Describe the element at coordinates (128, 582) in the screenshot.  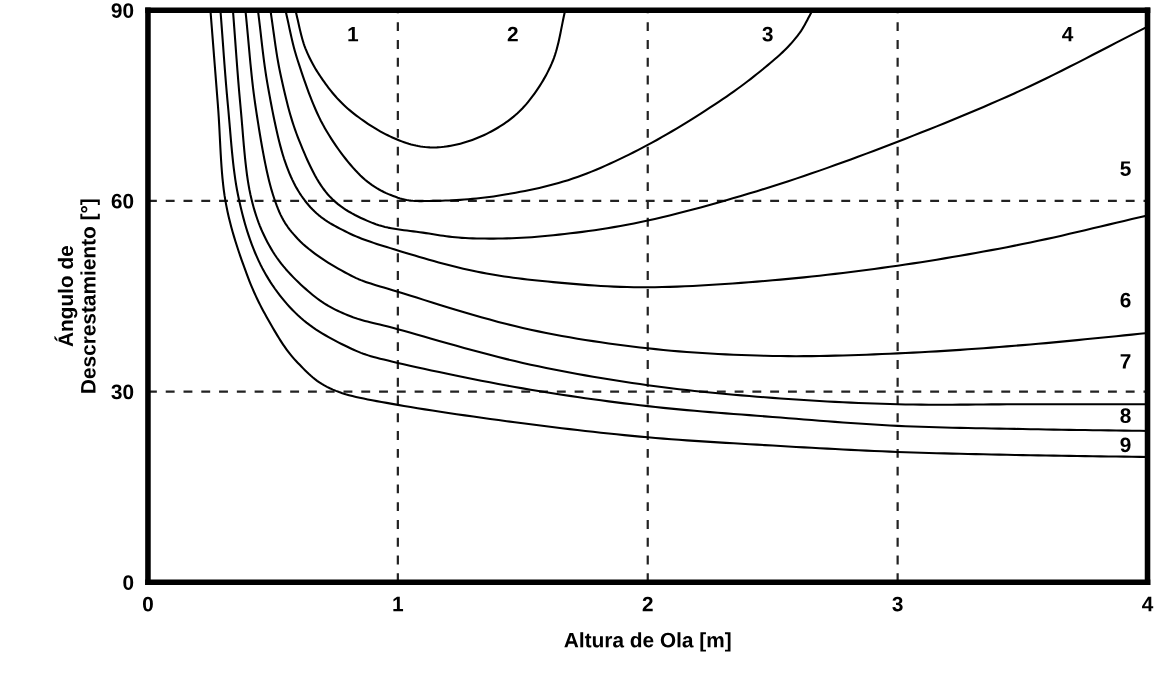
I see `y-tick-label: 0` at that location.